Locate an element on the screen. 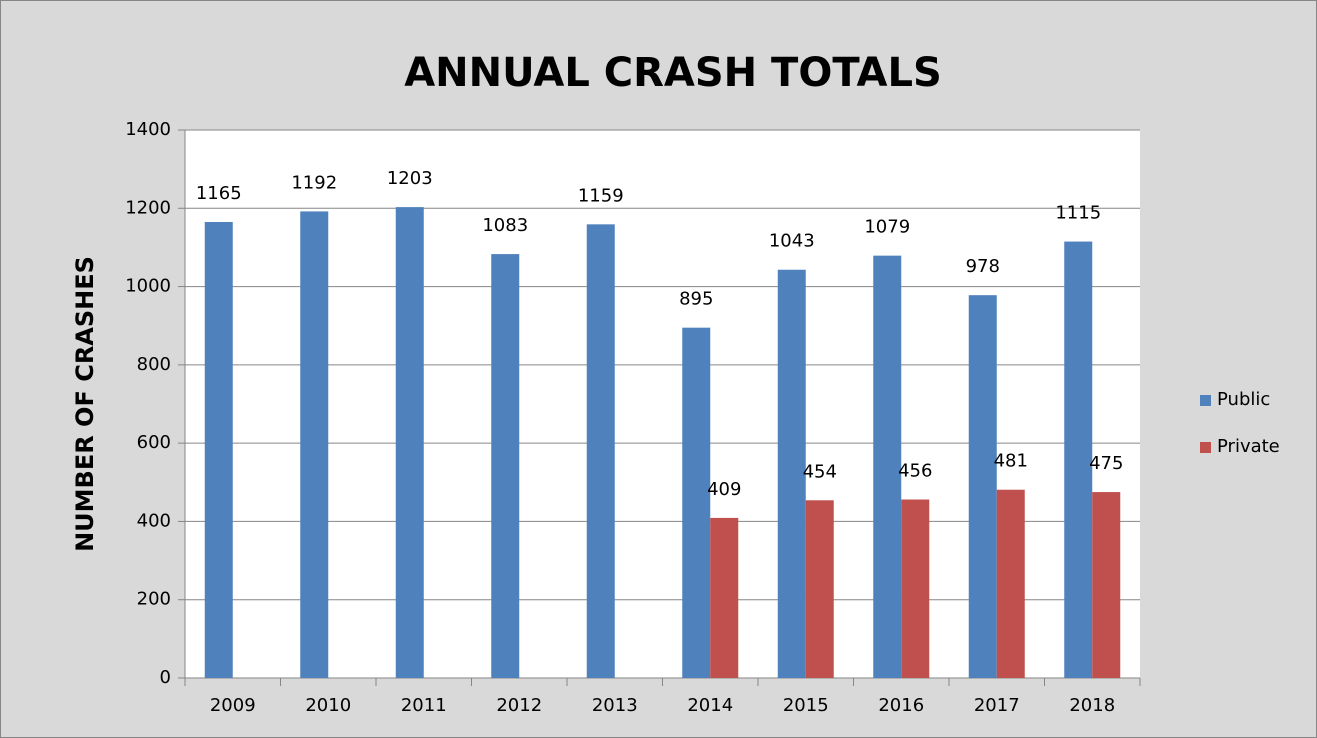  y-tick-label: 1400 is located at coordinates (148, 129).